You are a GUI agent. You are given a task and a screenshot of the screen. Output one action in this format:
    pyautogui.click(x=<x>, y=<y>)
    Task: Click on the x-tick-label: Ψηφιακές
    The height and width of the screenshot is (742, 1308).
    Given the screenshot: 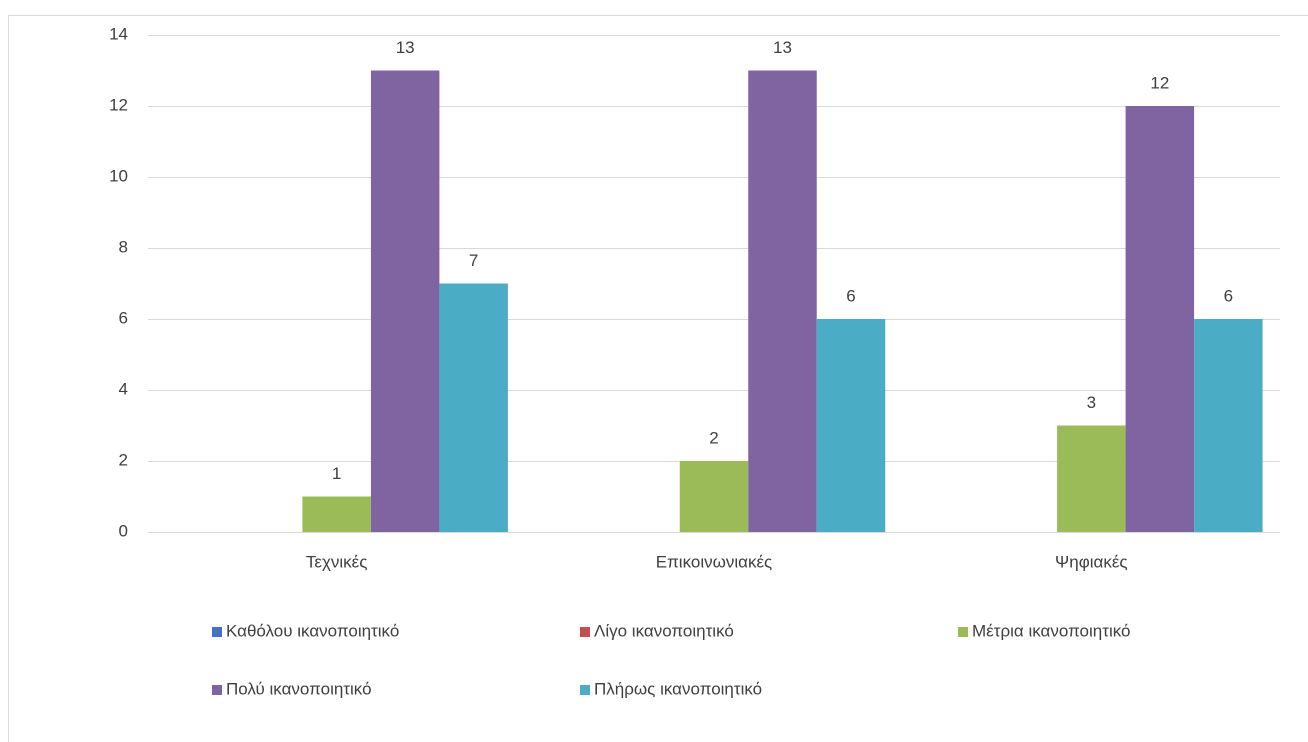 What is the action you would take?
    pyautogui.click(x=1091, y=561)
    